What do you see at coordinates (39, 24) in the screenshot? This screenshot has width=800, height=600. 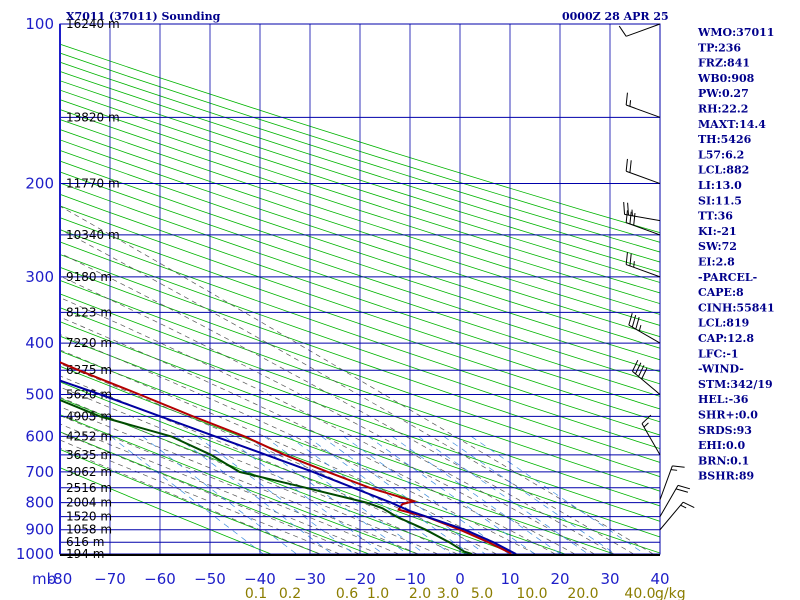 I see `pressure-tick-label: 100` at bounding box center [39, 24].